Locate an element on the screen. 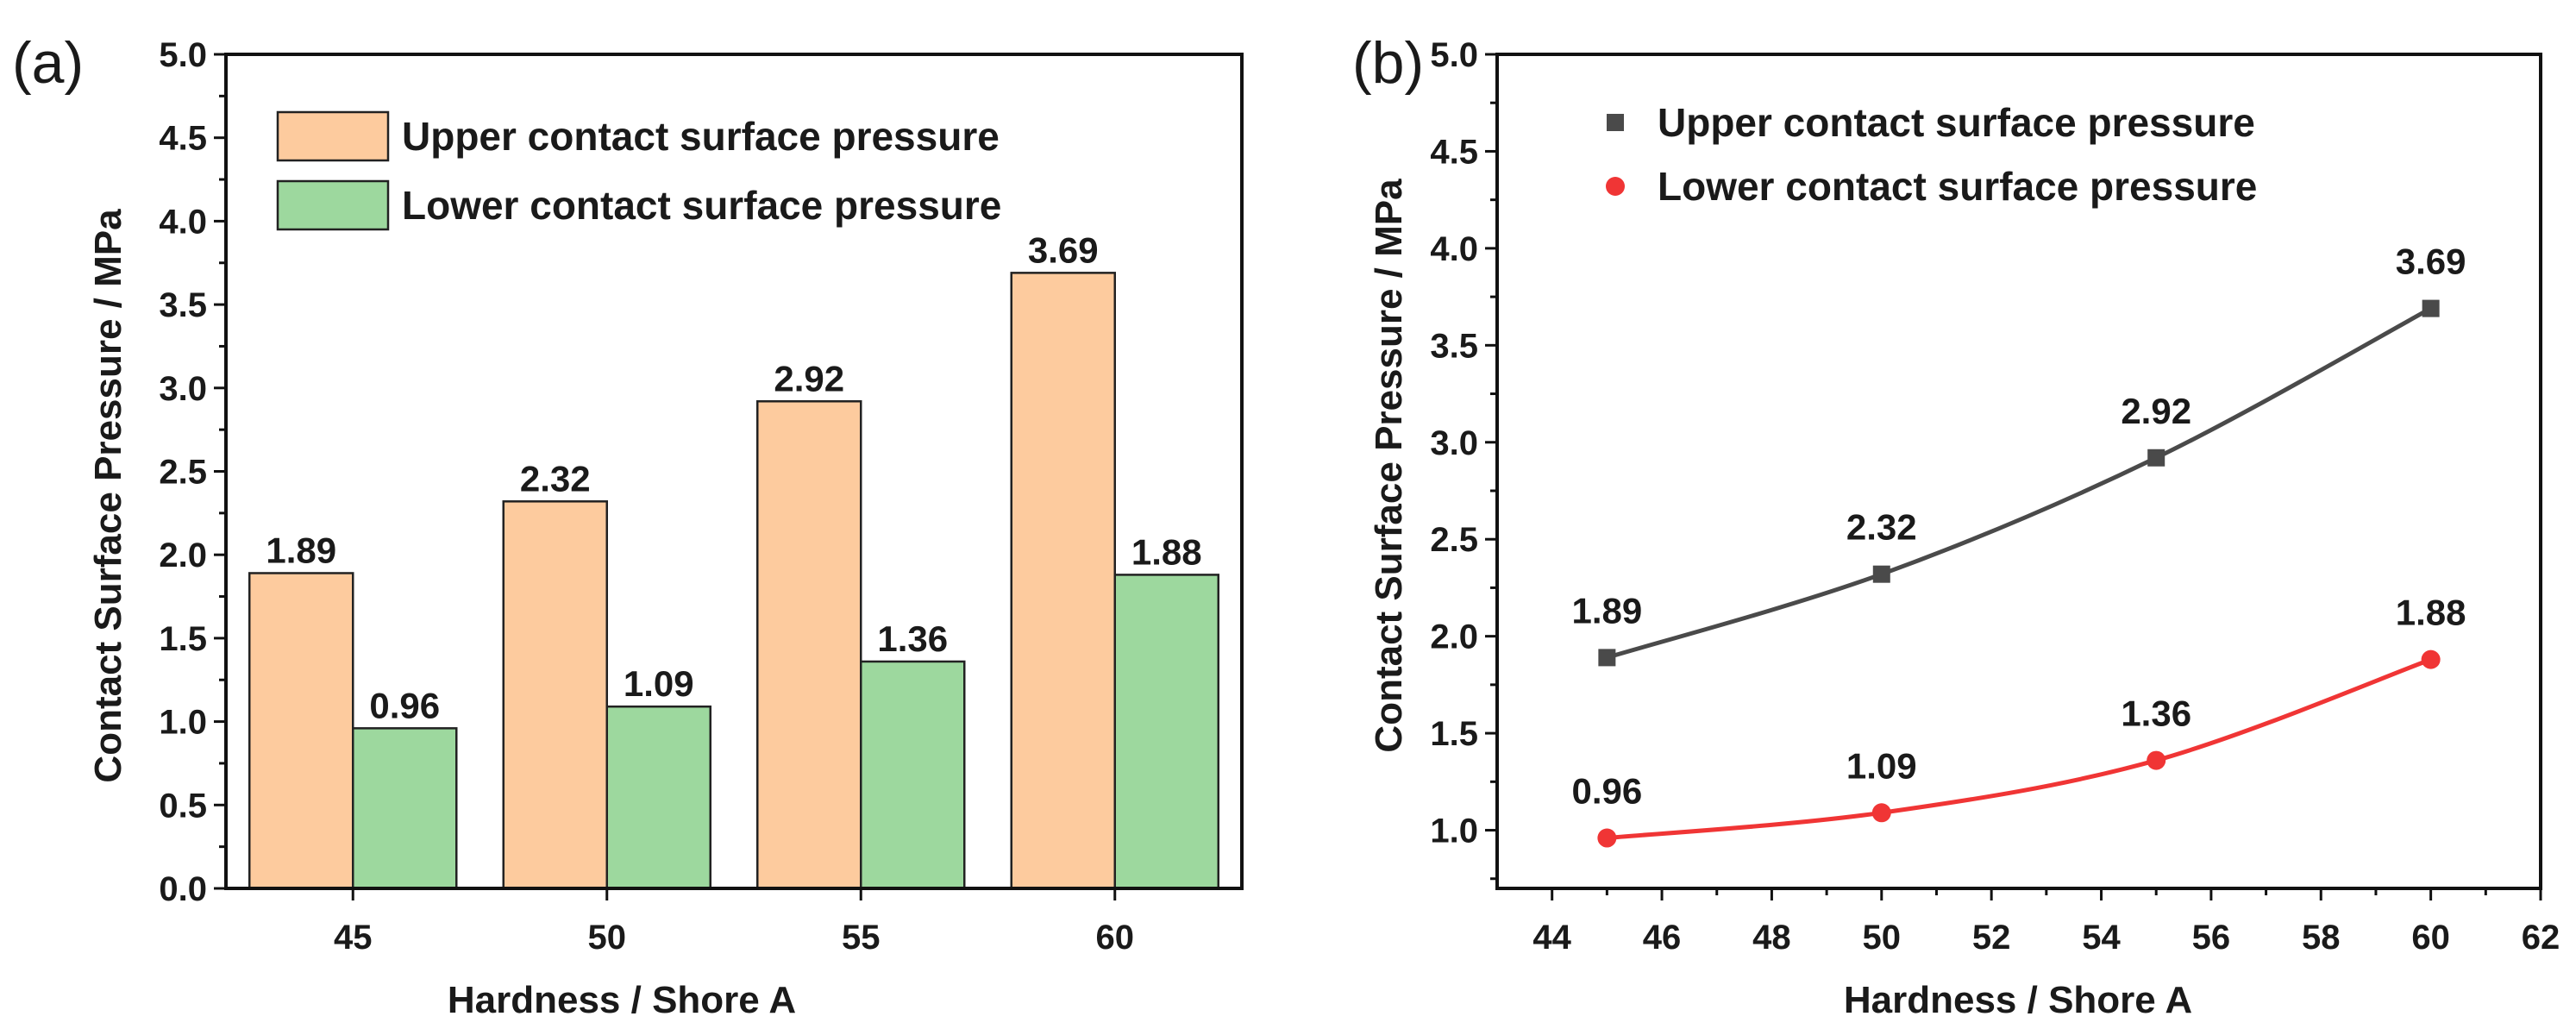 The height and width of the screenshot is (1029, 2576). x-tick-label: 62 is located at coordinates (2541, 938).